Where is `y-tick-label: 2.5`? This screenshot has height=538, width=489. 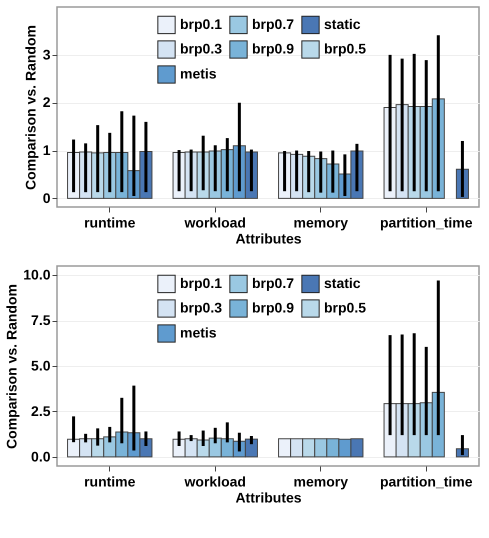 y-tick-label: 2.5 is located at coordinates (41, 410).